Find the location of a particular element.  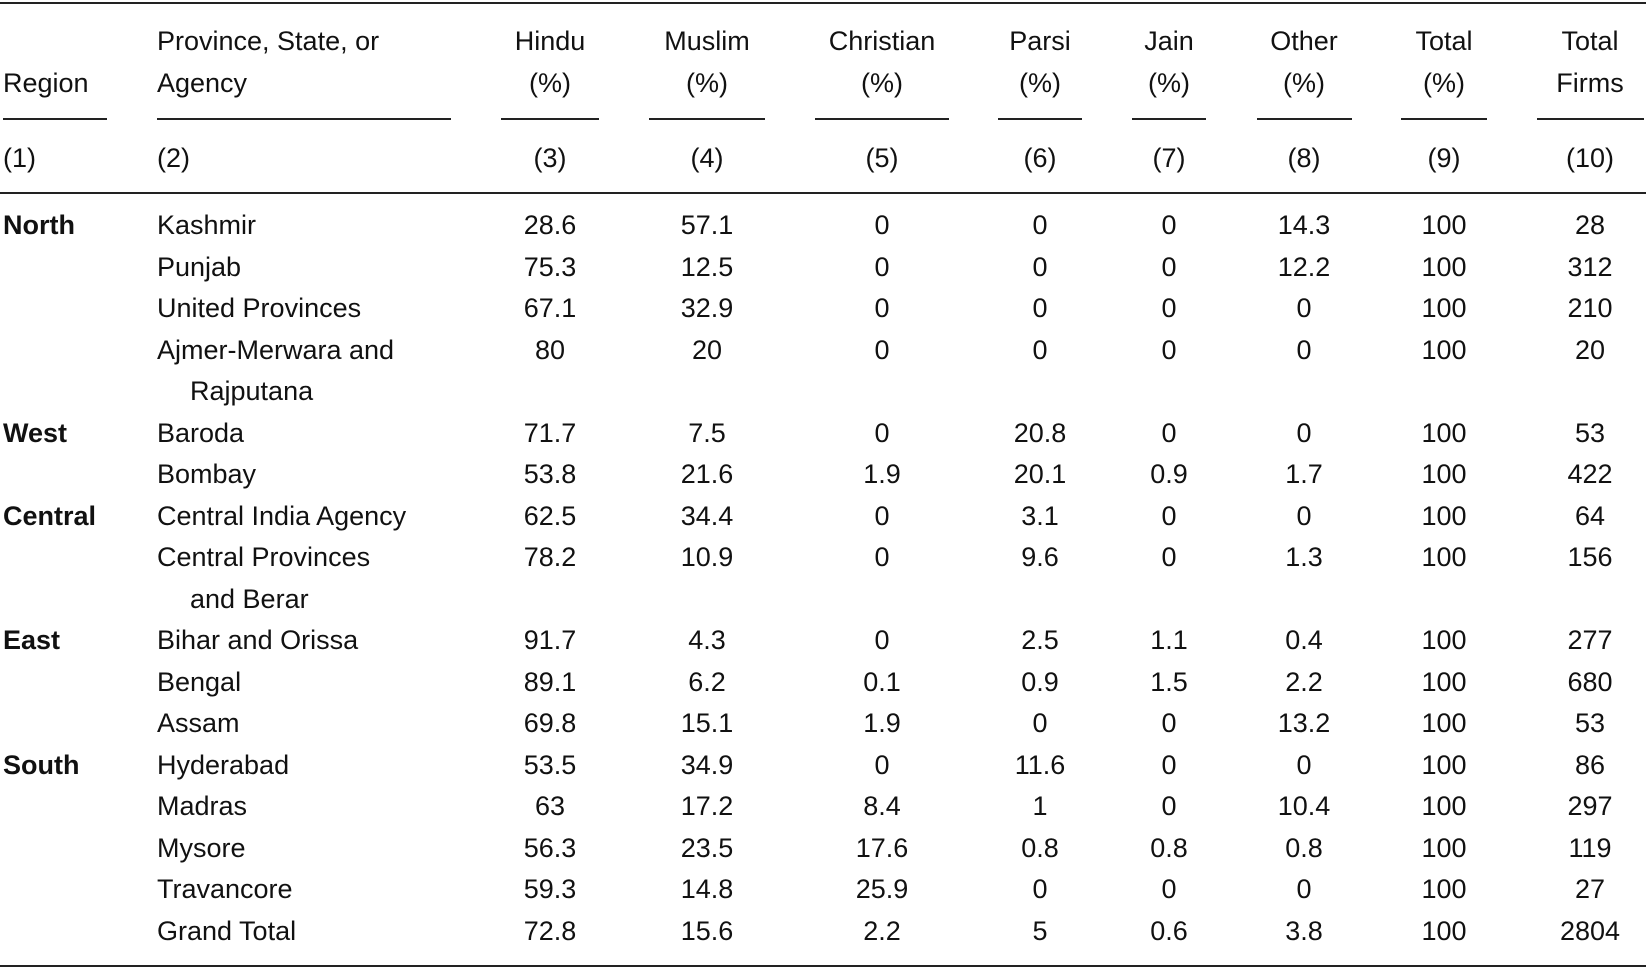

region: South is located at coordinates (41, 764).